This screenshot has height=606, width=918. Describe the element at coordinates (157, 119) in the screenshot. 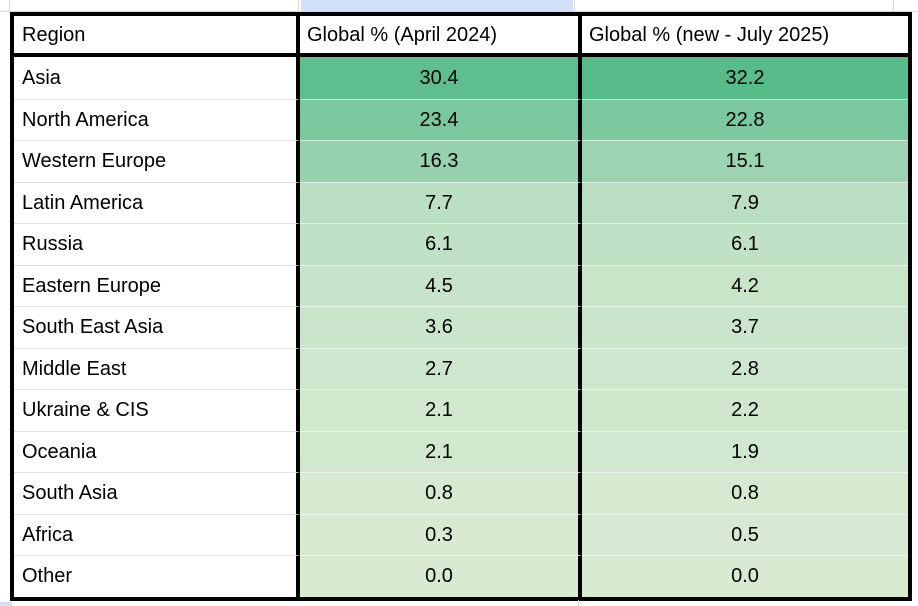

I see `cell-region: North America` at that location.